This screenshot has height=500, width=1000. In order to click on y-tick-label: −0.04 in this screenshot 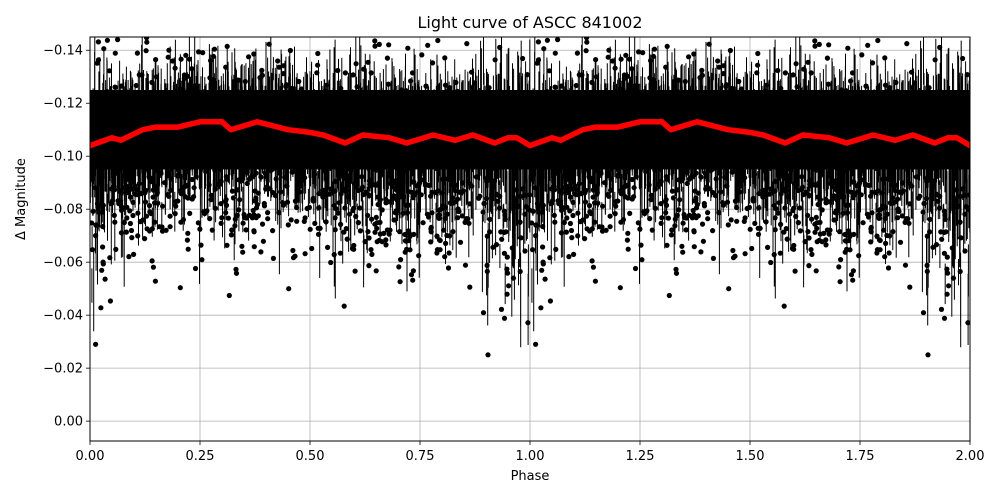, I will do `click(63, 316)`.